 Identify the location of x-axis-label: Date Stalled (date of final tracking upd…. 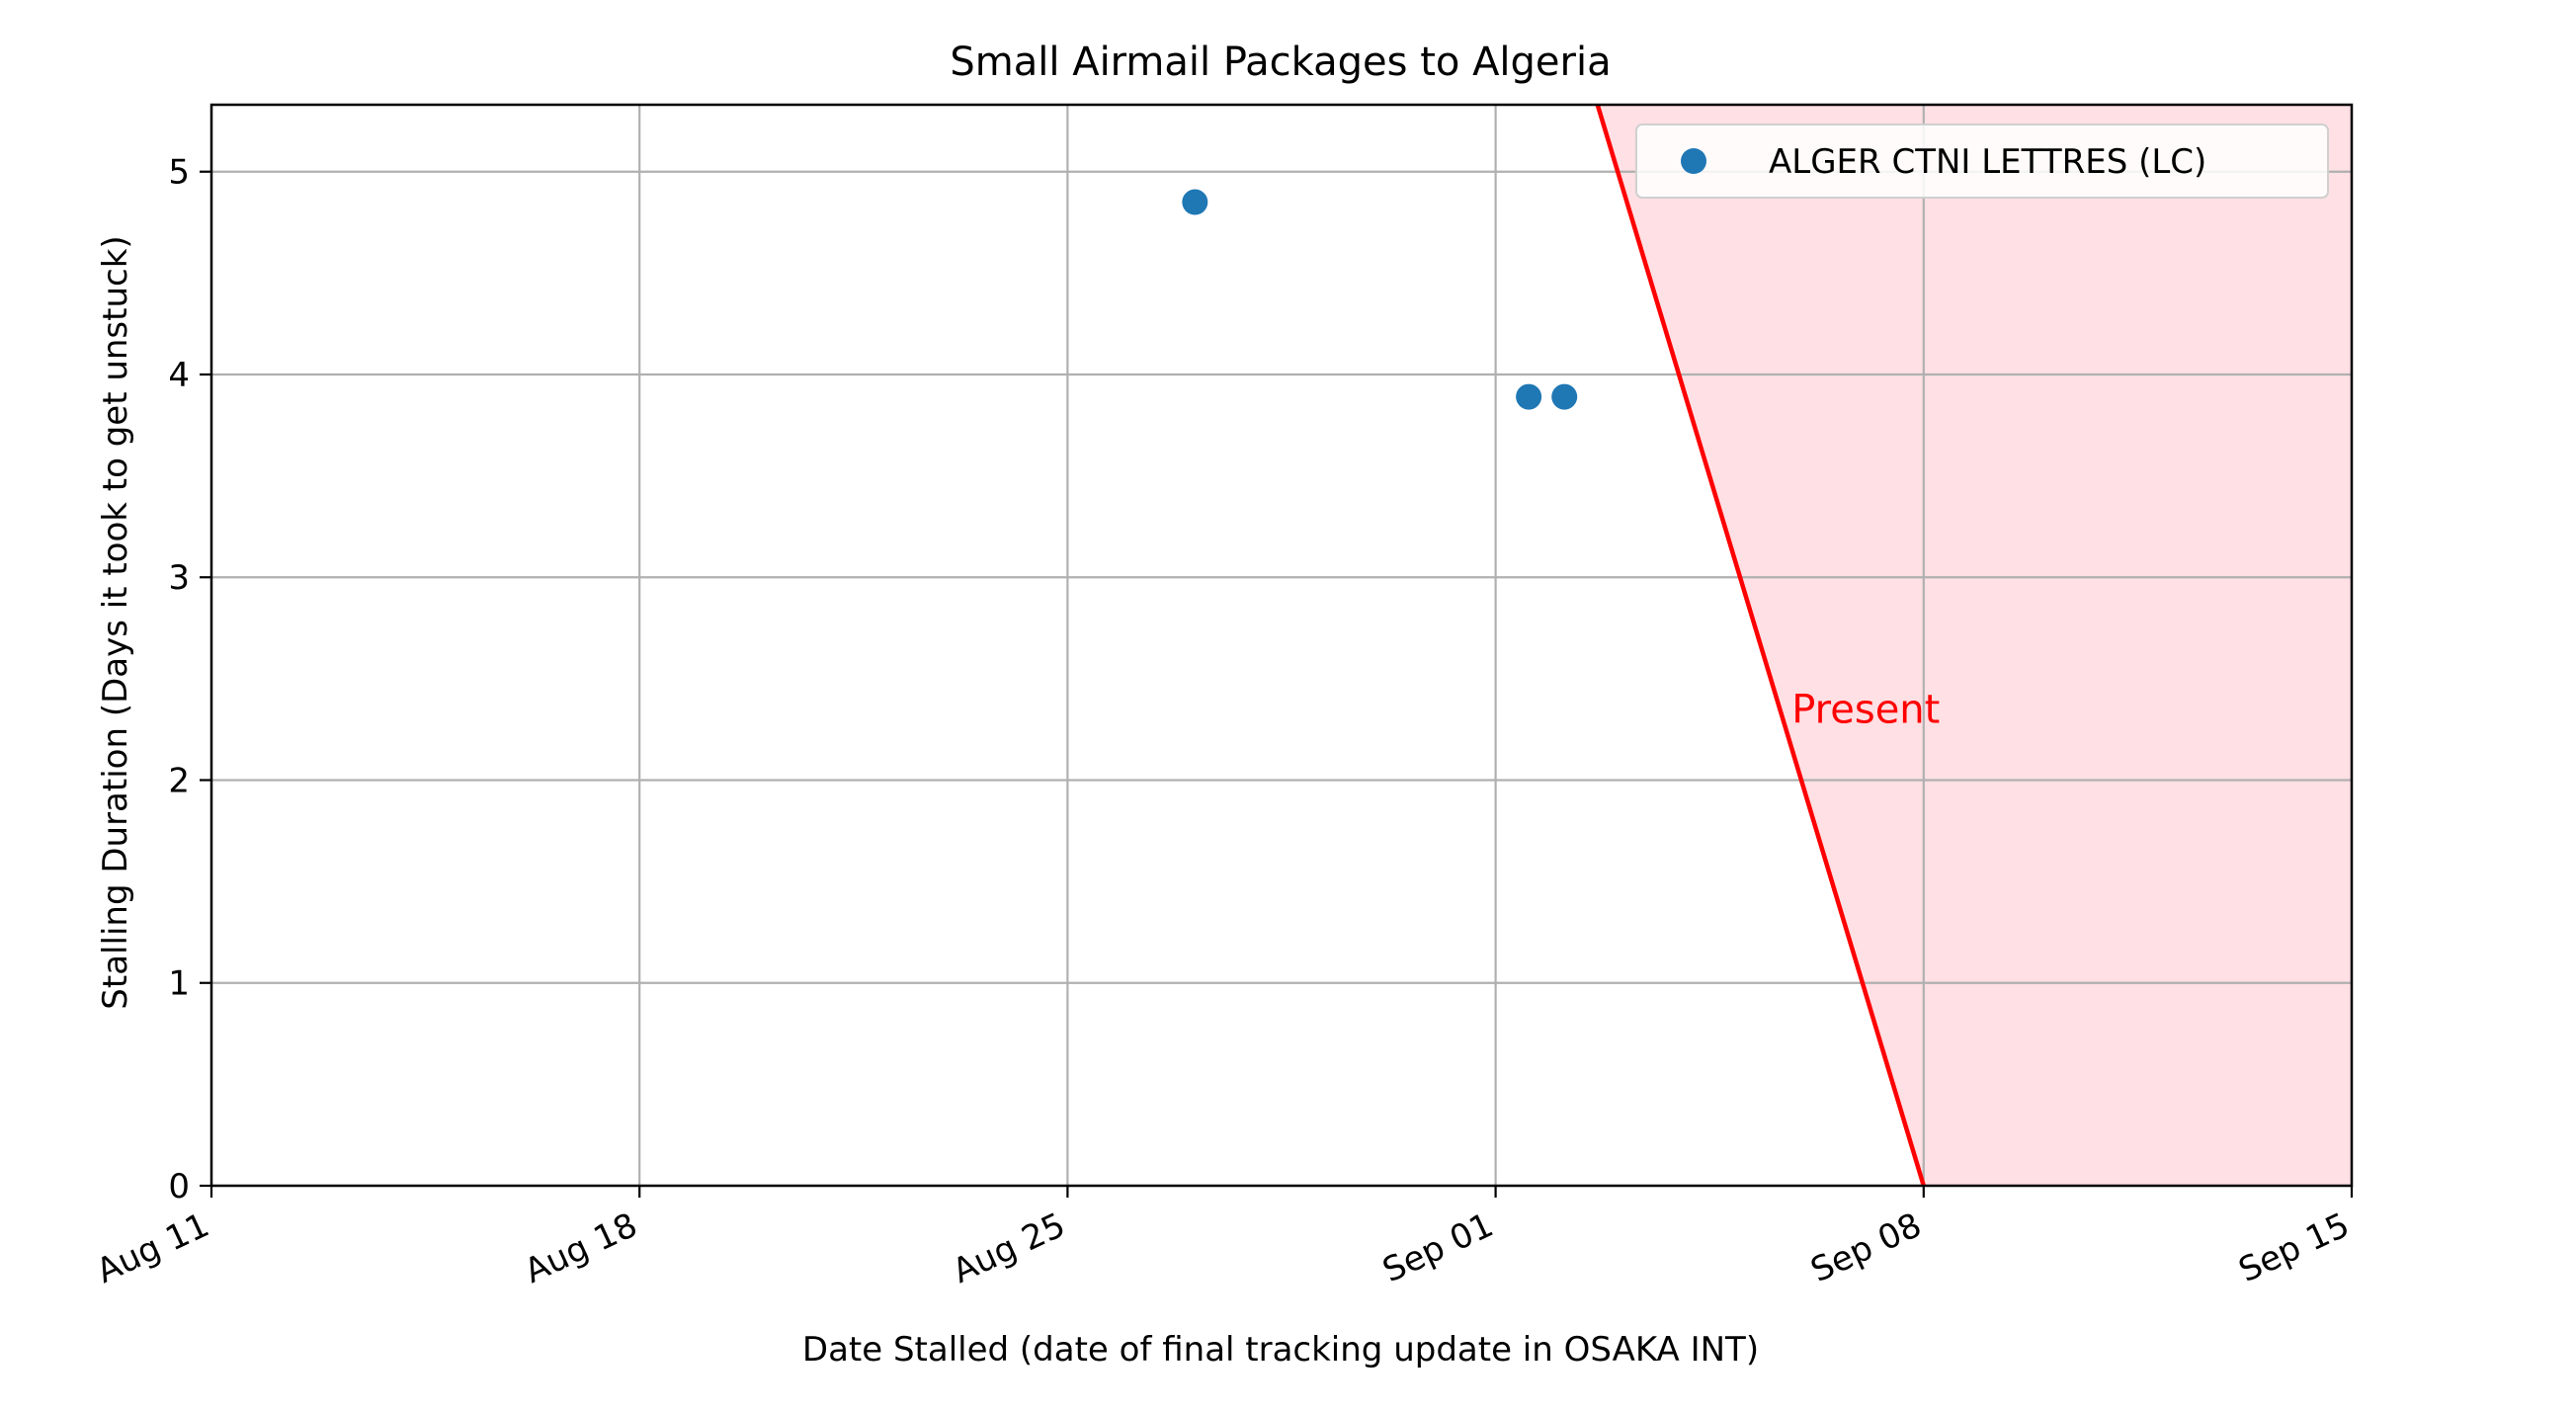
(1280, 1350).